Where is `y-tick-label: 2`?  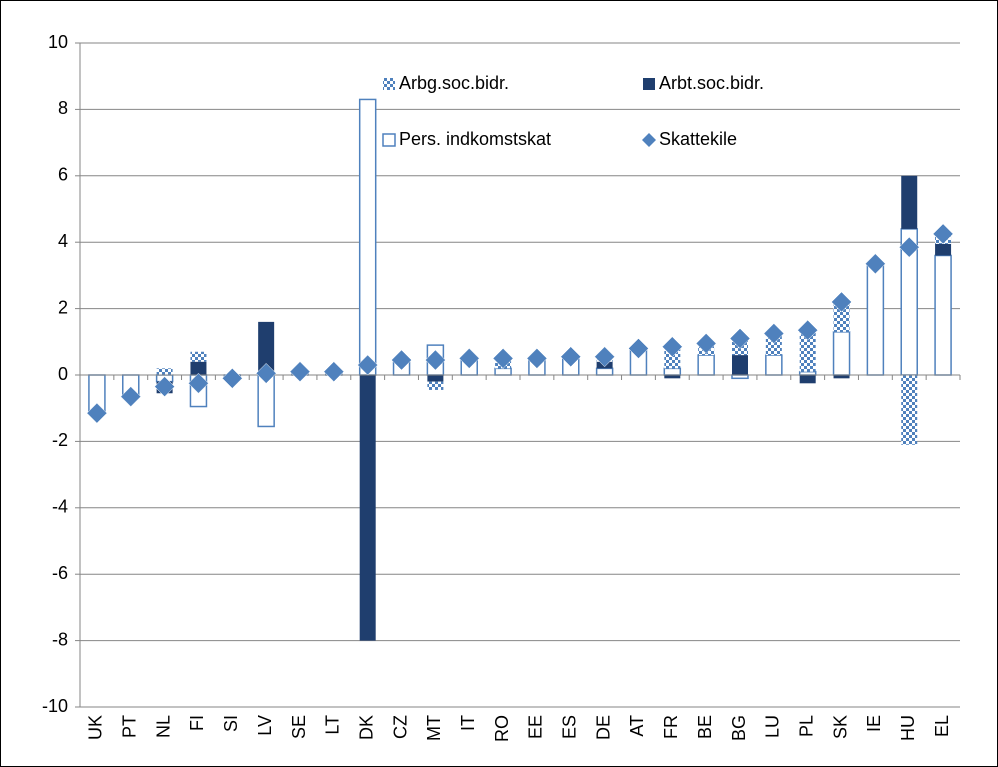
y-tick-label: 2 is located at coordinates (63, 307).